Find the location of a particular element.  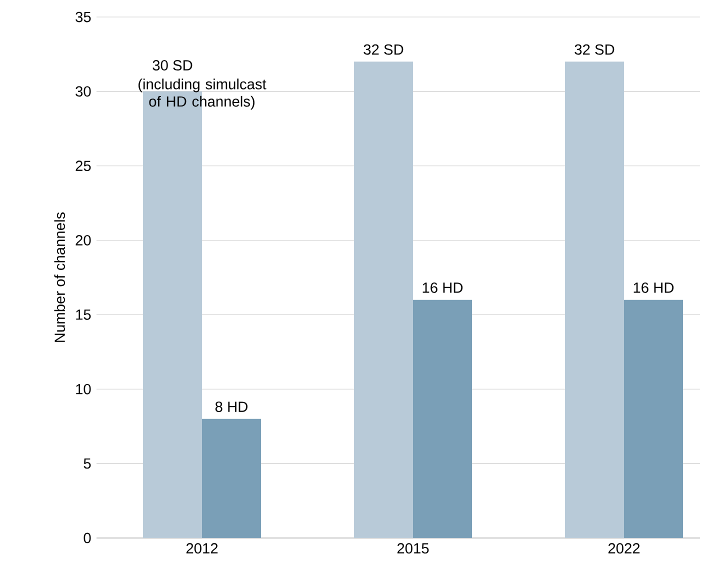

x-tick-label: 2012 is located at coordinates (202, 548).